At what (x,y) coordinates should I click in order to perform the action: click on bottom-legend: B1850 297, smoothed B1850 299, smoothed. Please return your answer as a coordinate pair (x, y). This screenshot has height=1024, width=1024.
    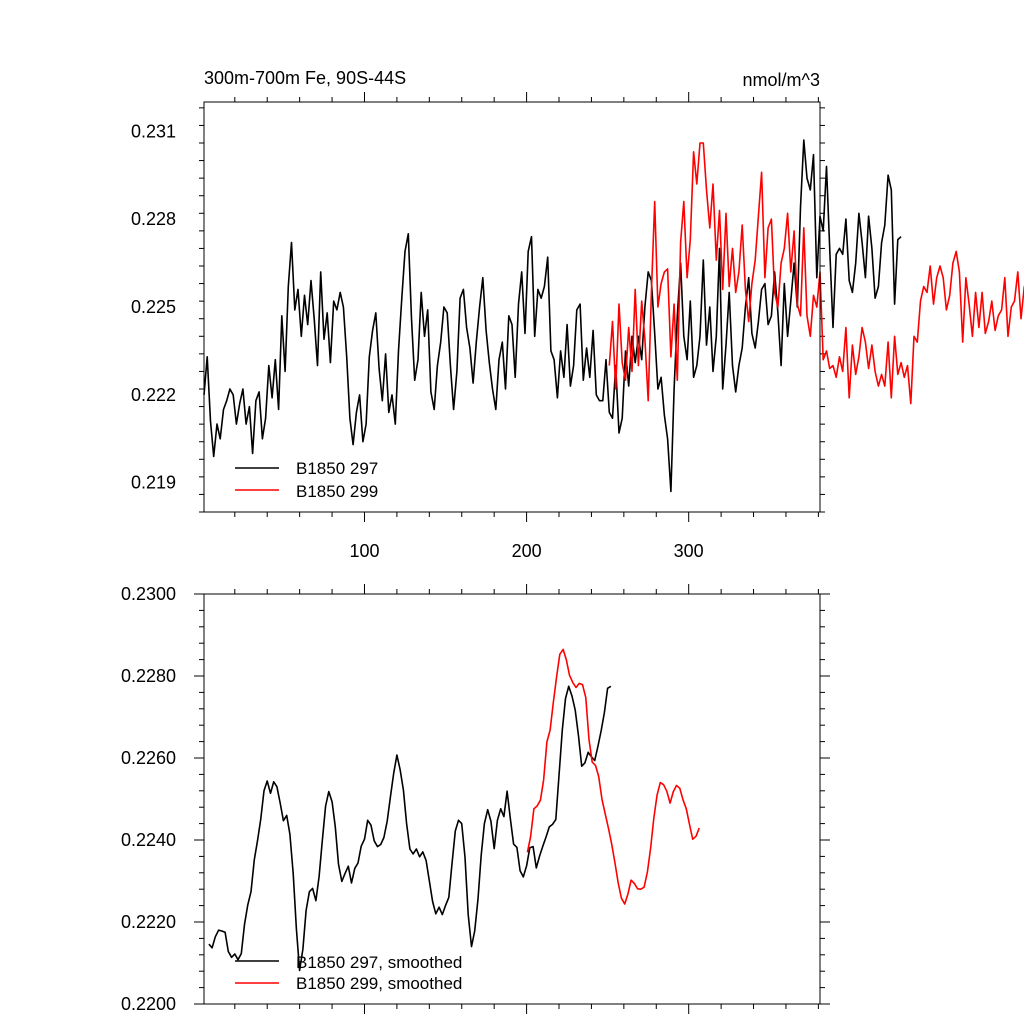
    Looking at the image, I should click on (348, 973).